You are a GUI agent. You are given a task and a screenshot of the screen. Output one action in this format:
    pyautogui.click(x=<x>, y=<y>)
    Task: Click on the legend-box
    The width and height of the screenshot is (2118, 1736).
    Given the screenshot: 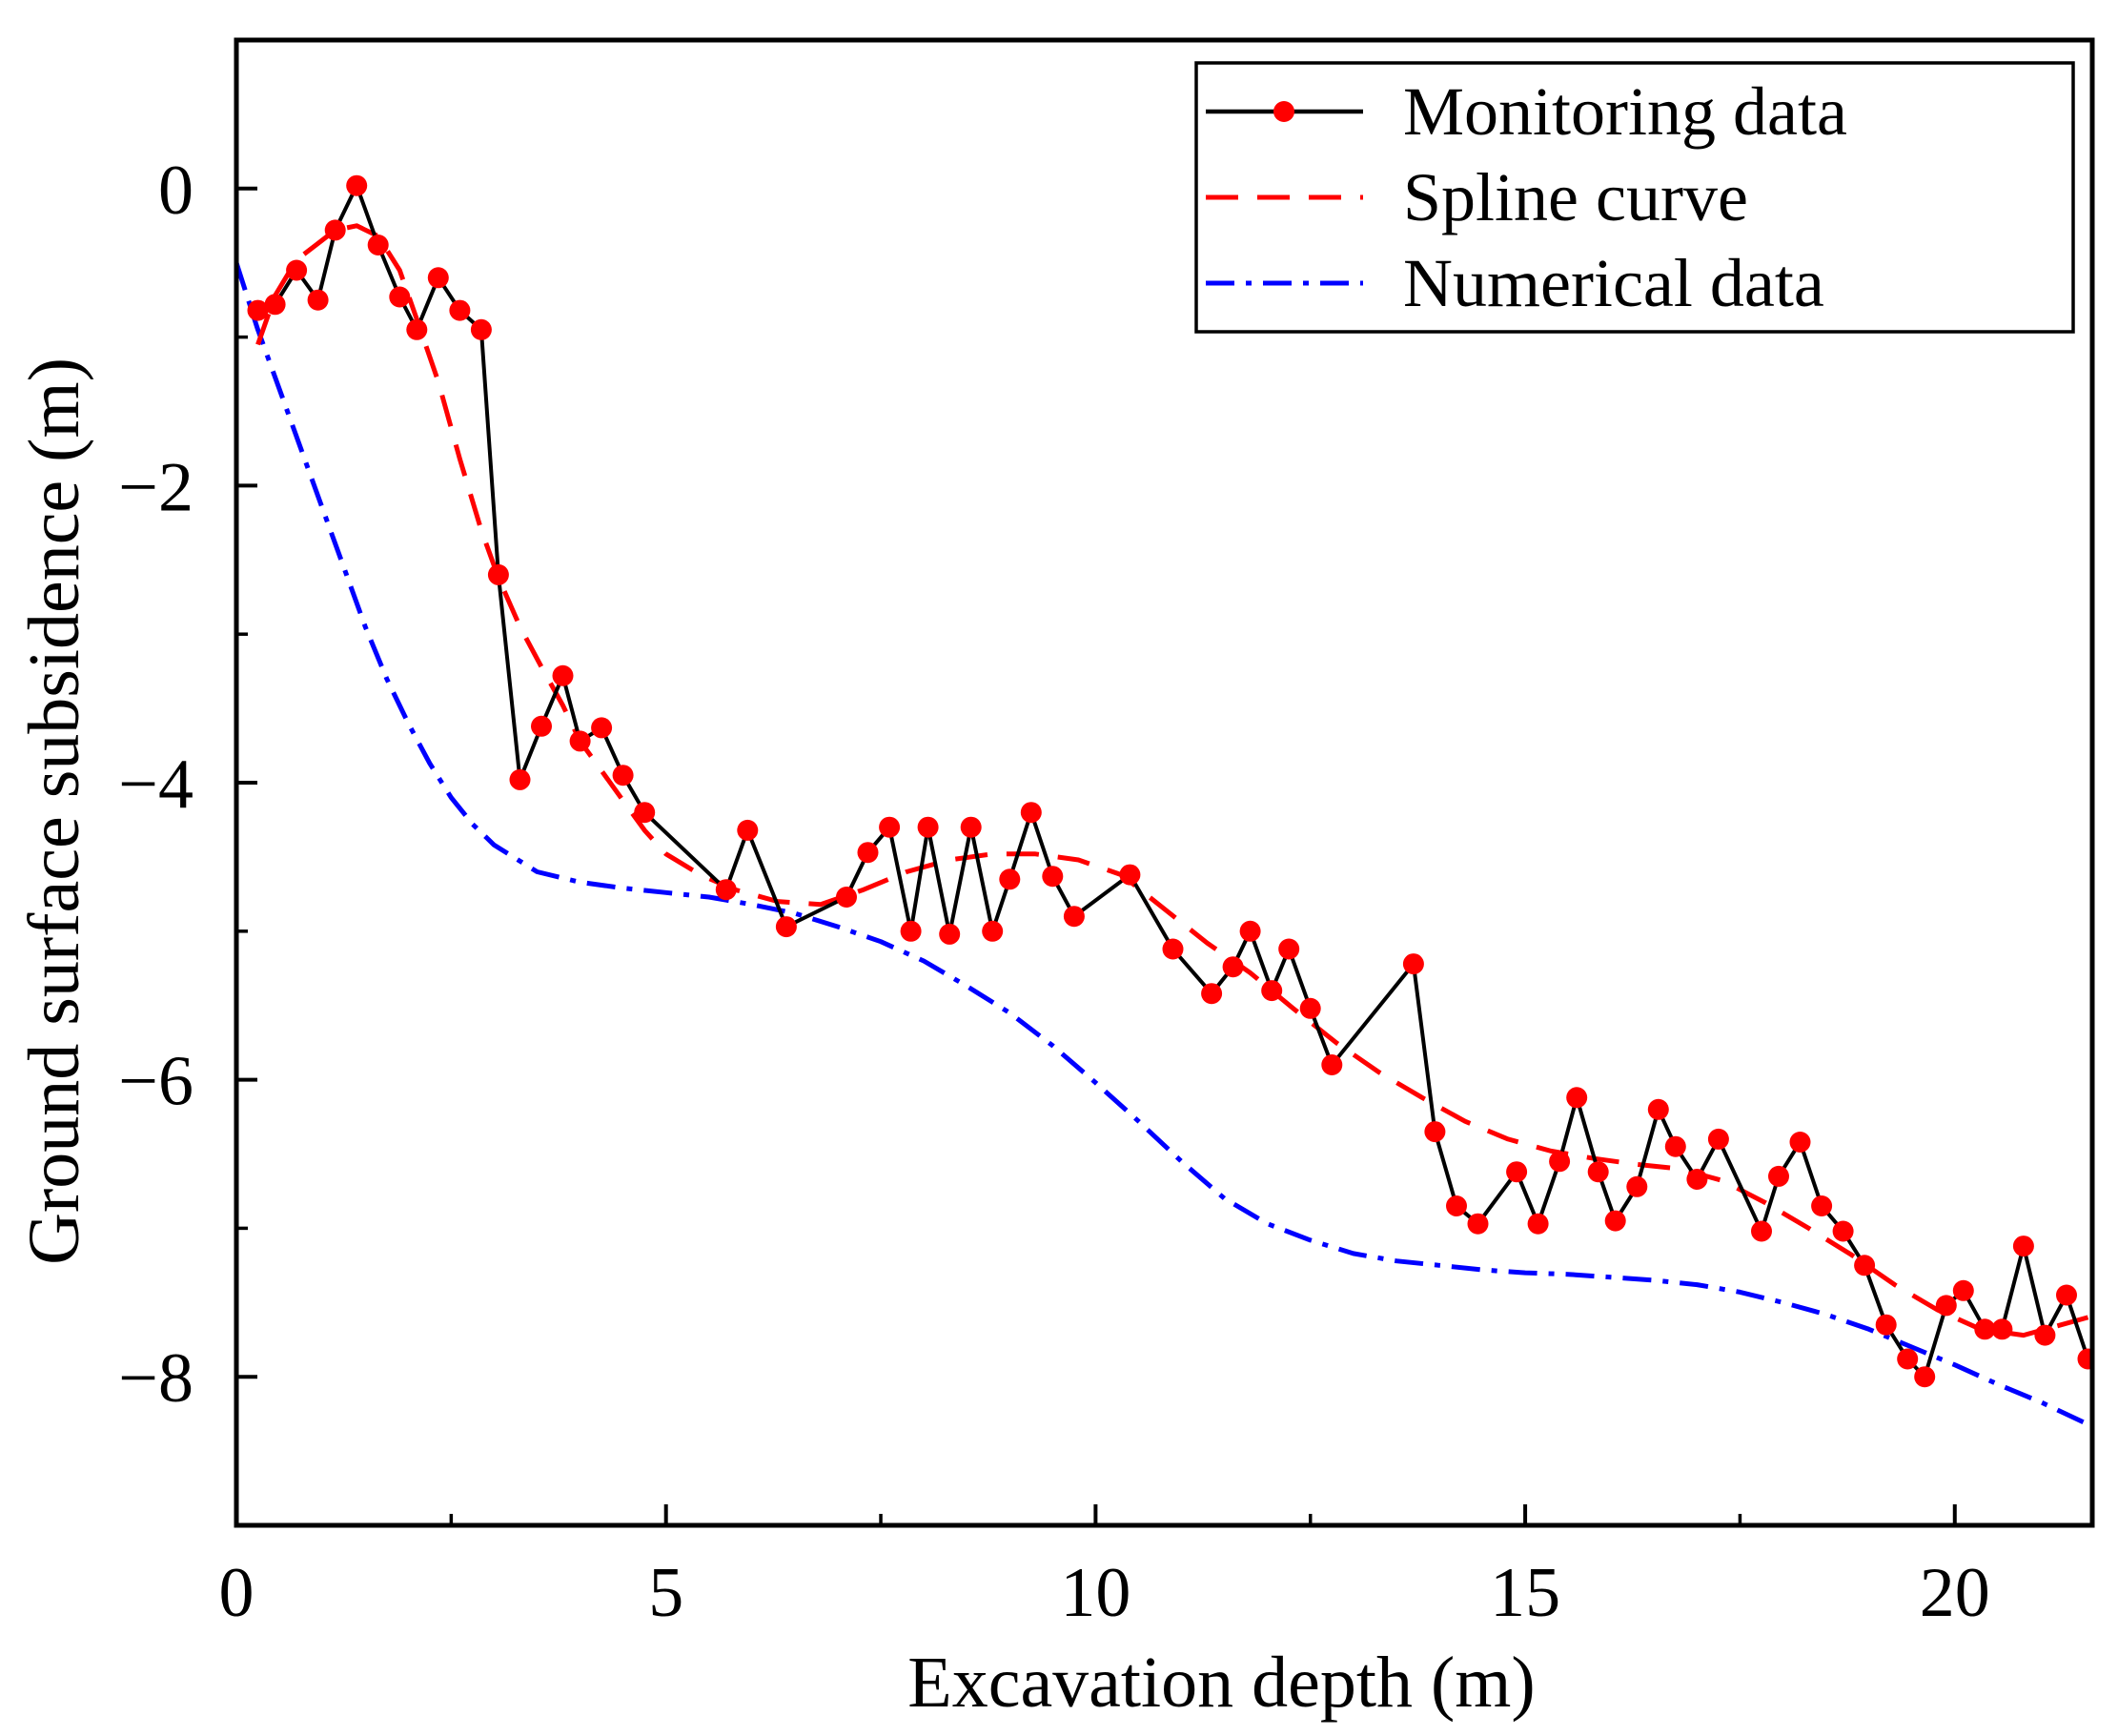 What is the action you would take?
    pyautogui.click(x=1635, y=197)
    